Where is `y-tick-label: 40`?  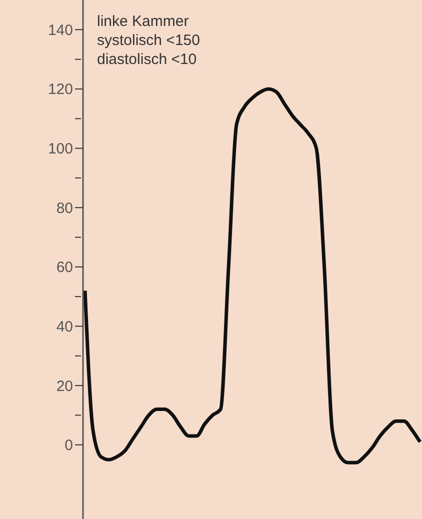 y-tick-label: 40 is located at coordinates (64, 327).